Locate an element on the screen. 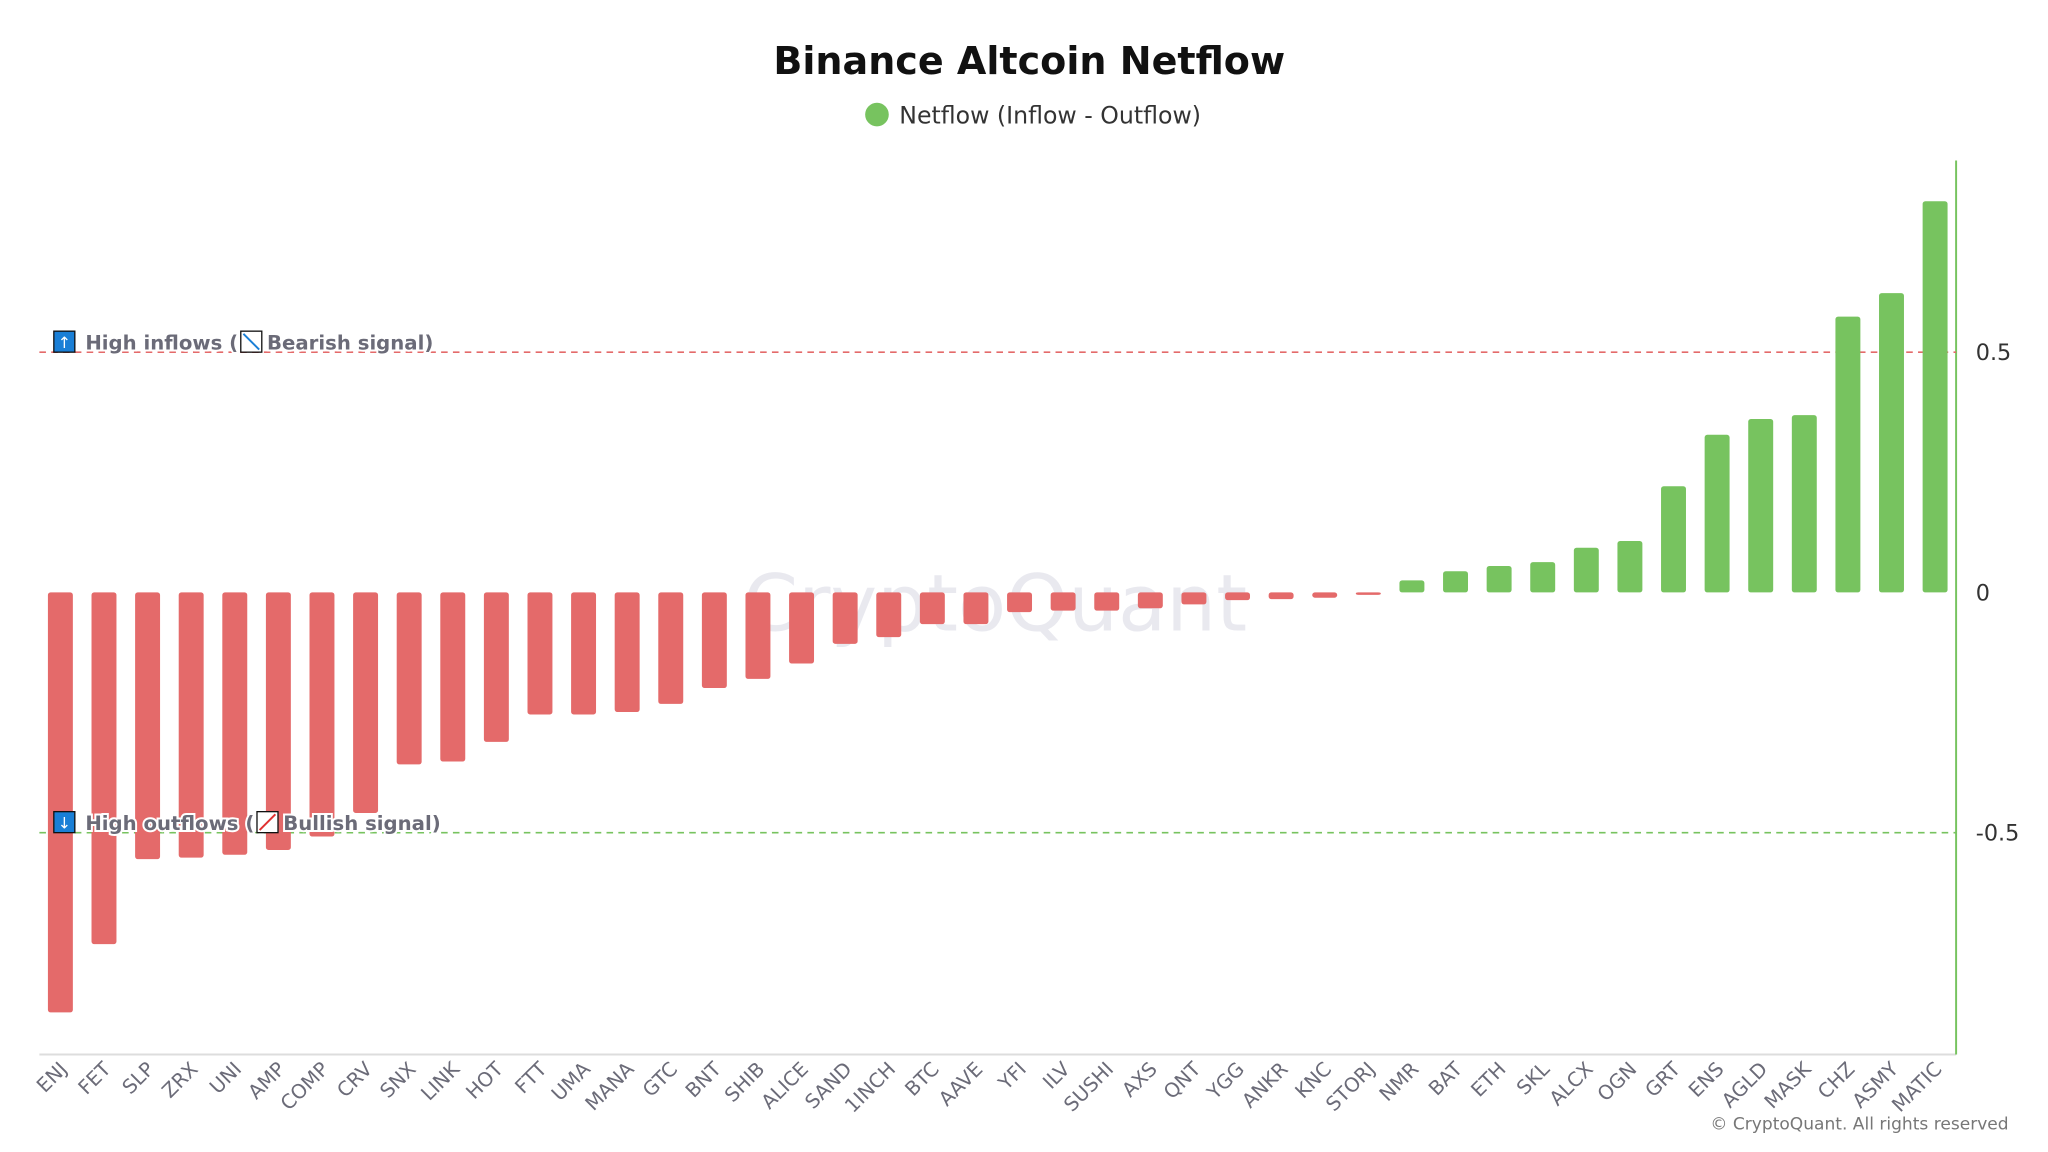  bar-matic is located at coordinates (1935, 397).